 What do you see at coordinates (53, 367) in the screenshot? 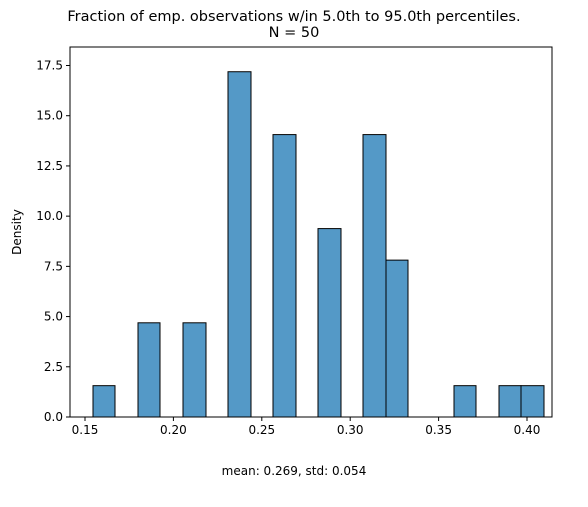
I see `y-tick-label: 2.5` at bounding box center [53, 367].